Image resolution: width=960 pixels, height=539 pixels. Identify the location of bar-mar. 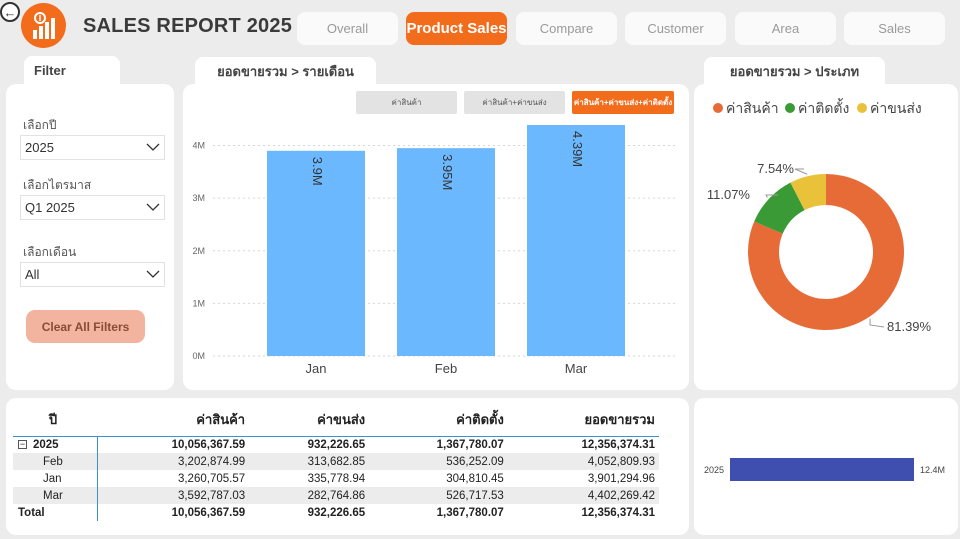
(576, 240).